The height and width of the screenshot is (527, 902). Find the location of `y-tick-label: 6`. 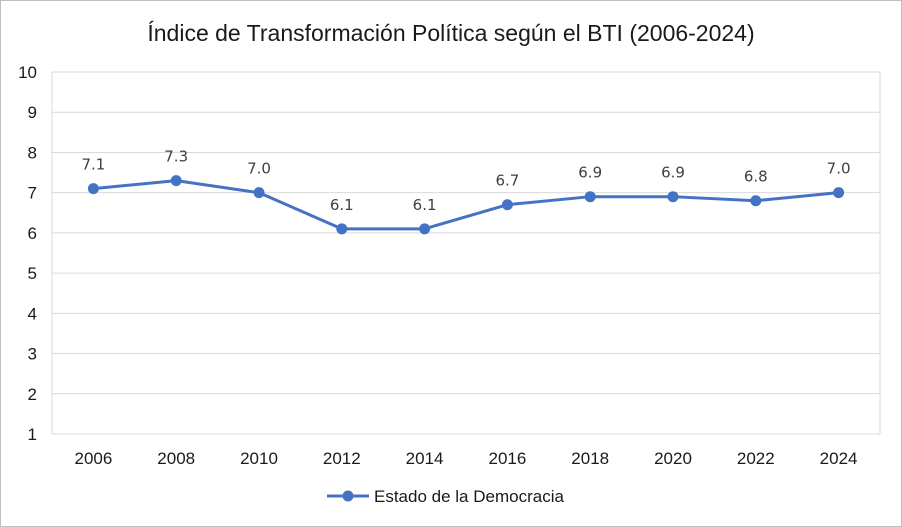

y-tick-label: 6 is located at coordinates (32, 233).